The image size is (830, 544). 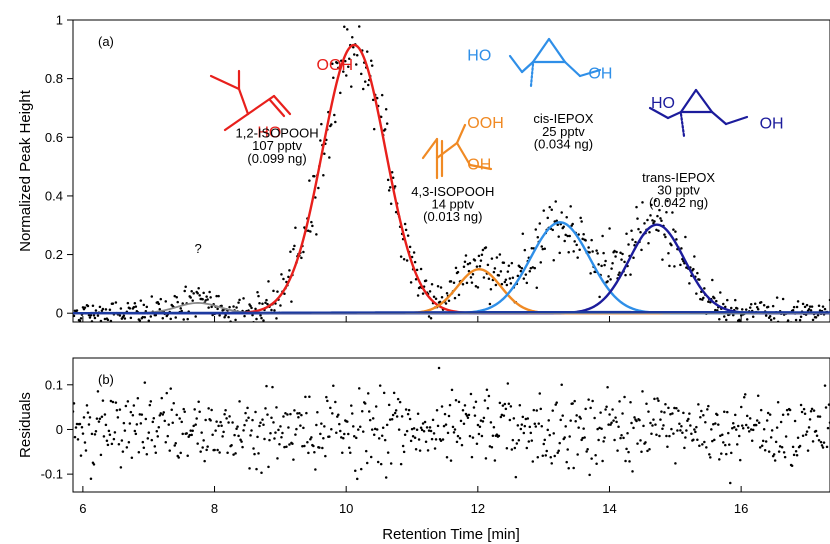 I want to click on trans-structure, so click(x=698, y=113).